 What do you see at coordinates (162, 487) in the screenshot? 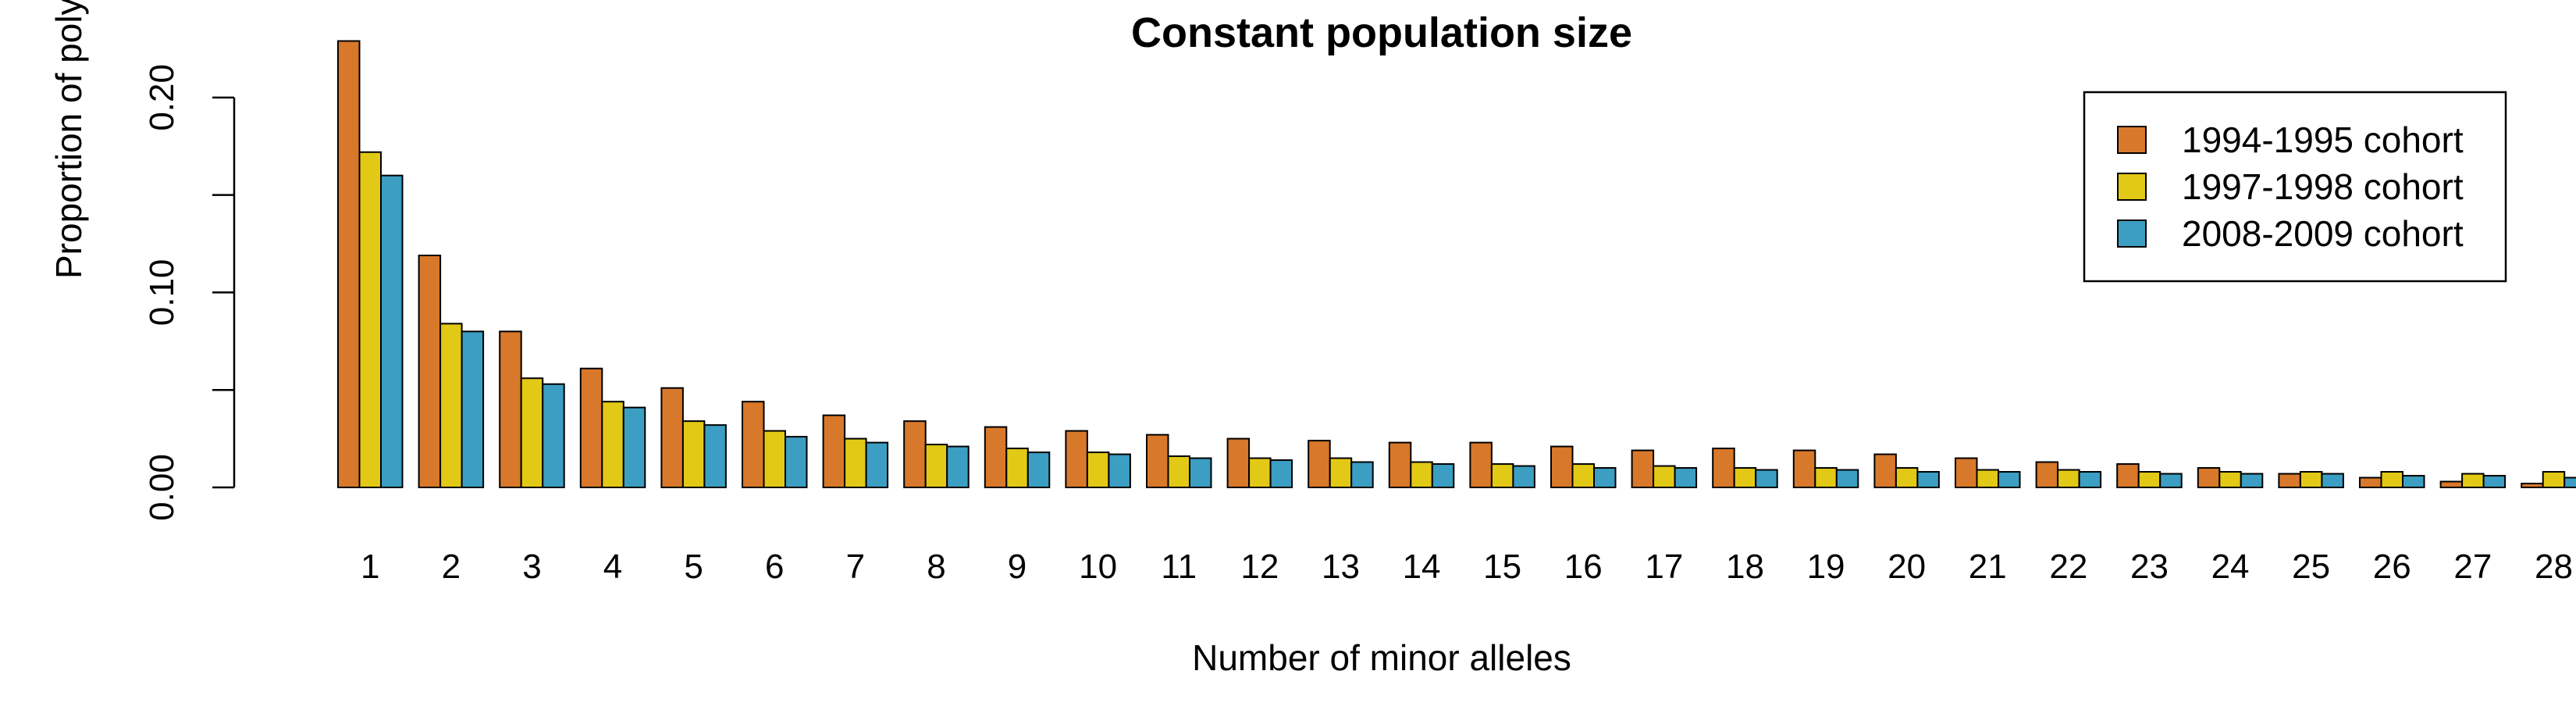
I see `y-tick-label: 0.00` at bounding box center [162, 487].